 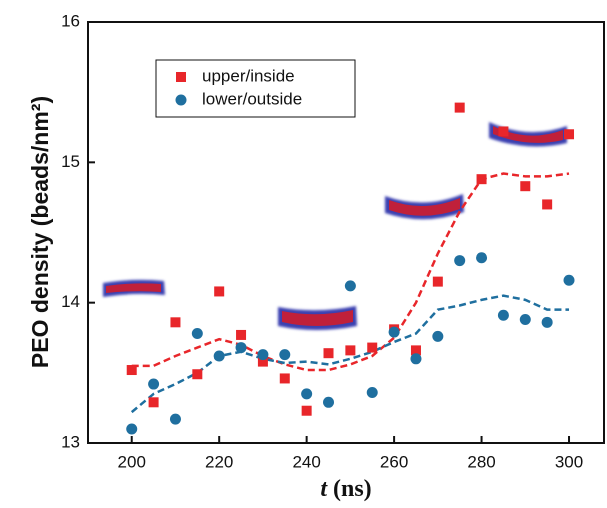 What do you see at coordinates (248, 75) in the screenshot?
I see `legend-label: upper/inside` at bounding box center [248, 75].